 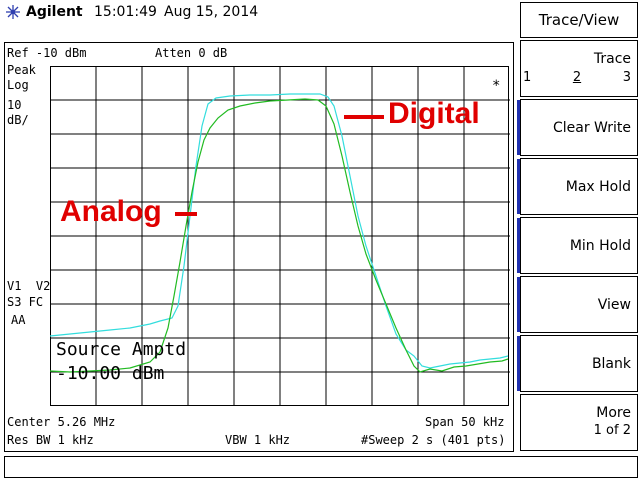 I want to click on resolution-bandwidth-readout: Res BW 1 kHz, so click(x=50, y=440).